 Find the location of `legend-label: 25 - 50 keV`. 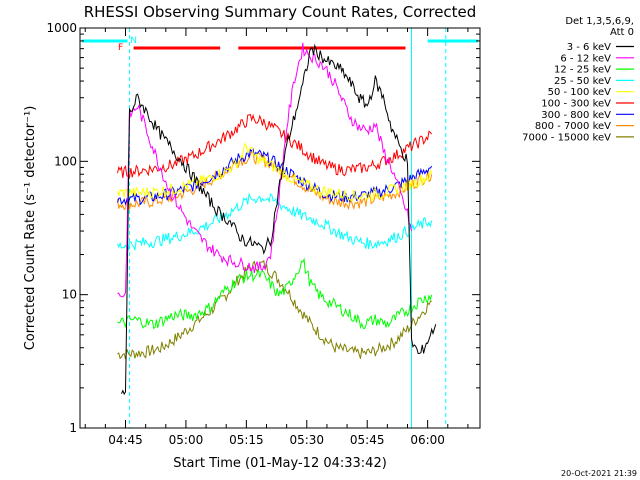

legend-label: 25 - 50 keV is located at coordinates (582, 81).